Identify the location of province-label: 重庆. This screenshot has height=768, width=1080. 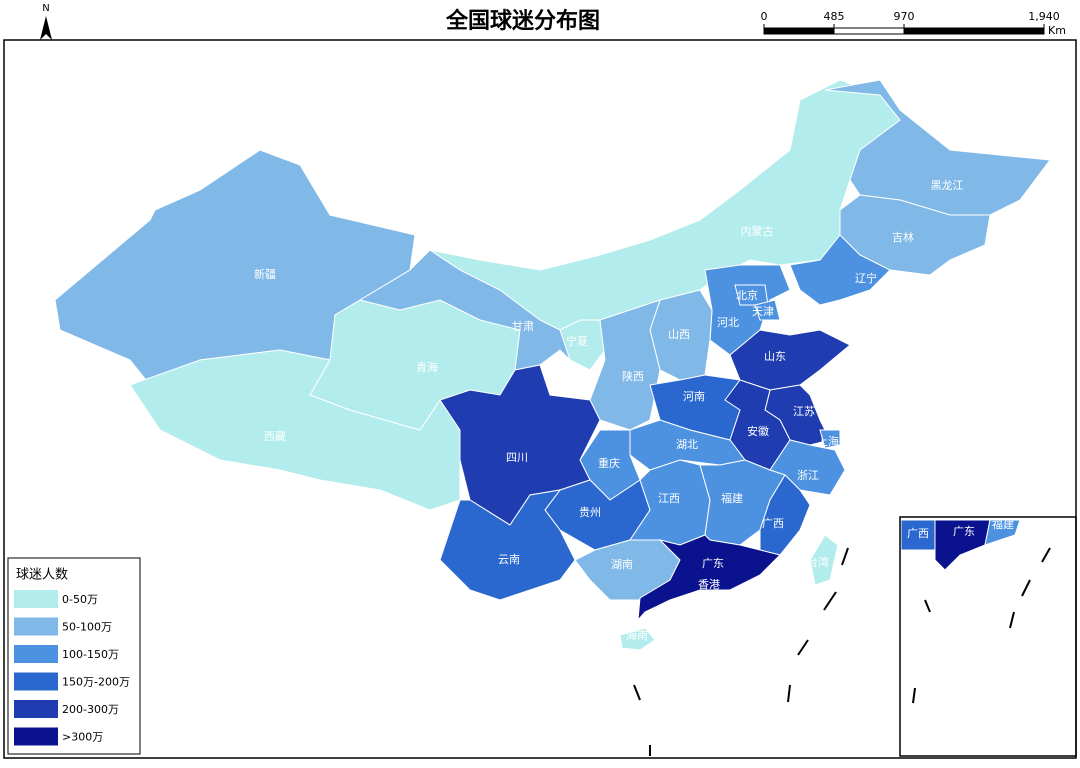
(609, 463).